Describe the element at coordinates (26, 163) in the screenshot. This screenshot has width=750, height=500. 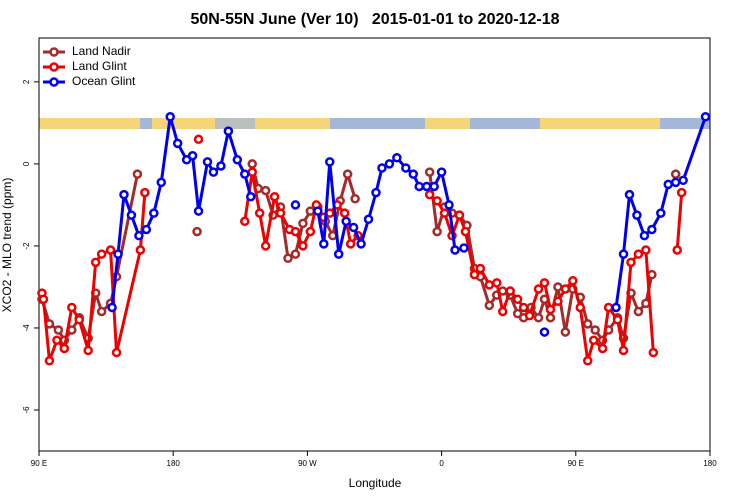
I see `y-tick-label: 0` at that location.